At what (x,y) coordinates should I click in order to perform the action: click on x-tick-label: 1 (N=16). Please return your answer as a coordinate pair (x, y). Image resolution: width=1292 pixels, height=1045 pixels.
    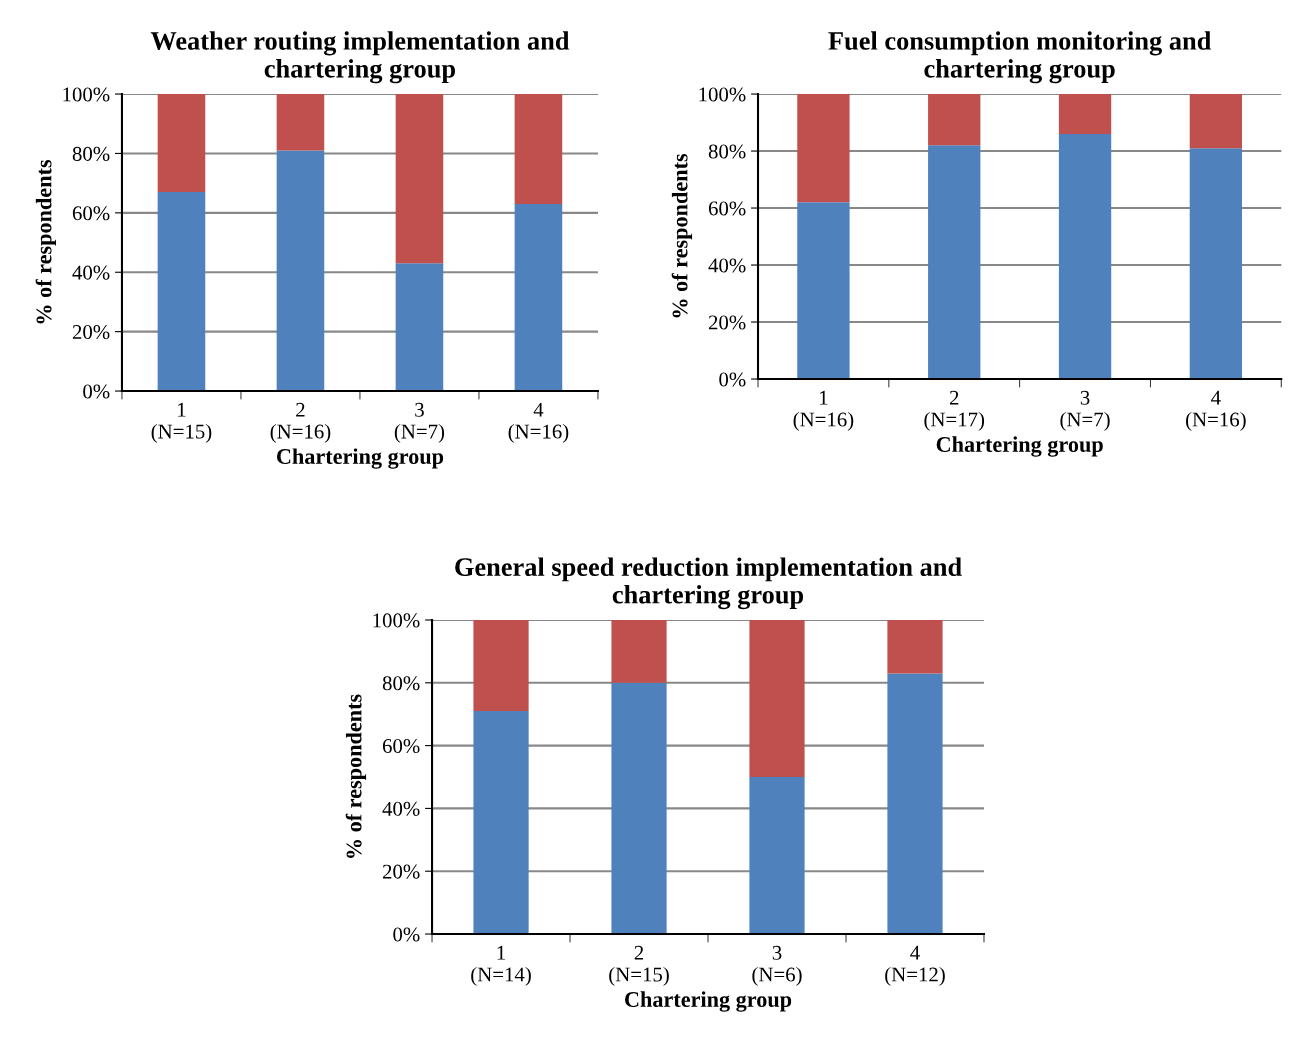
    Looking at the image, I should click on (823, 410).